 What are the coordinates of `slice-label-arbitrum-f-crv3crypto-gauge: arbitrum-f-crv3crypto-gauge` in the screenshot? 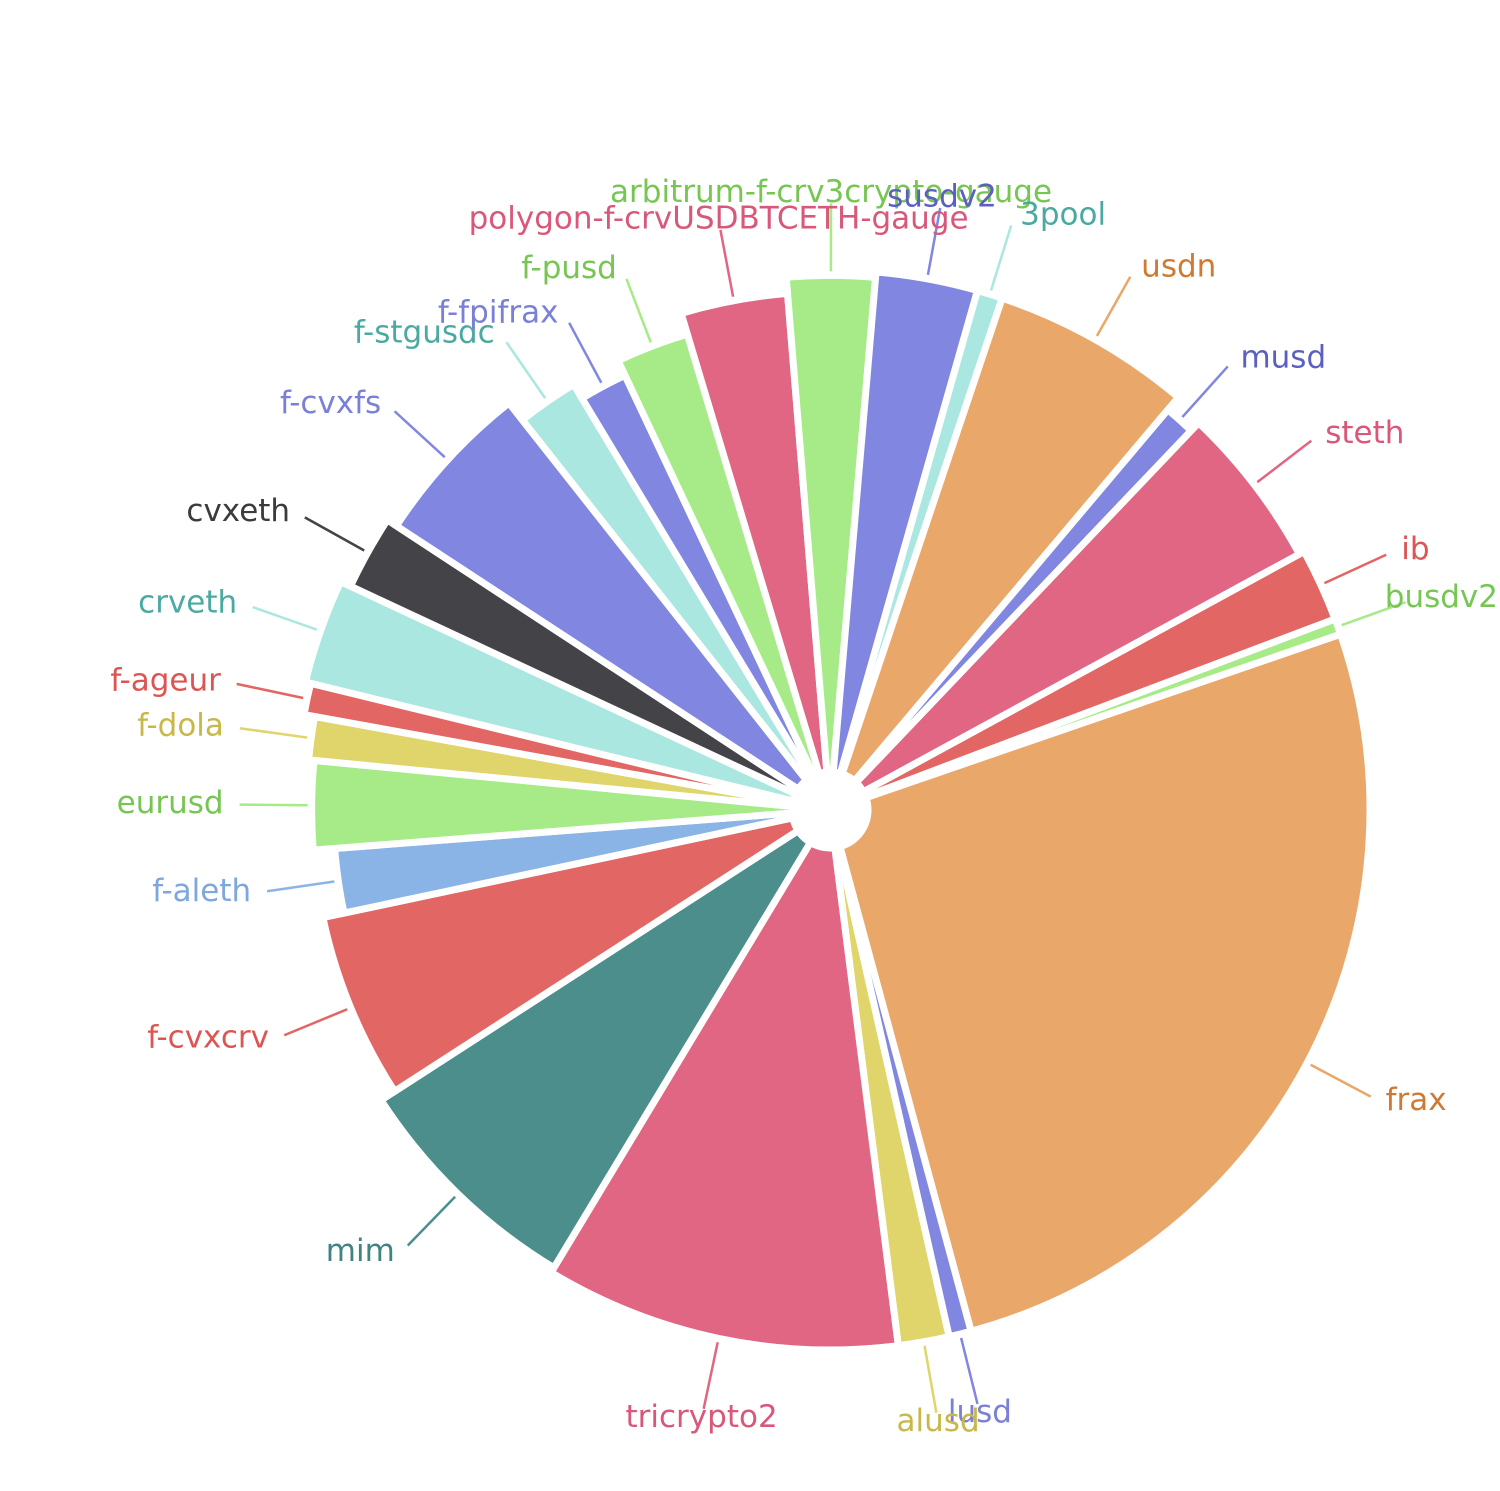 It's located at (831, 192).